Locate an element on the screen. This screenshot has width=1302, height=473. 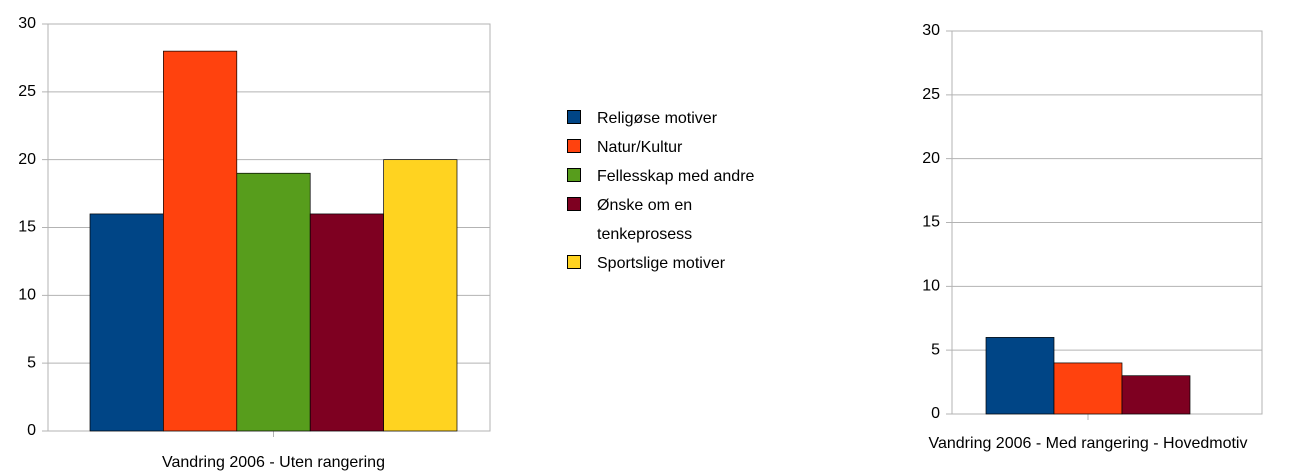
legend-item: Ønske om en tenkeprosess is located at coordinates (662, 220).